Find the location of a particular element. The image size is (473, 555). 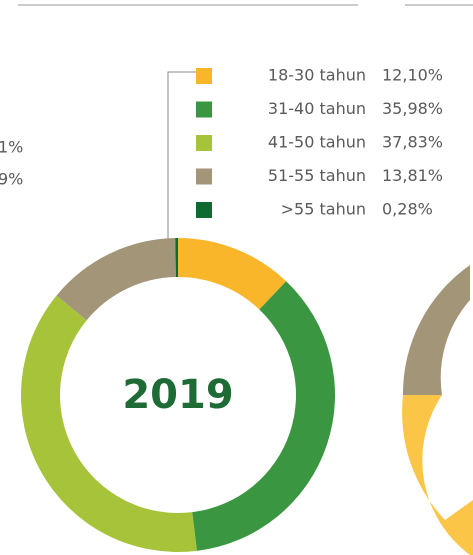

legend-label: 41-50 tahun is located at coordinates (317, 142).